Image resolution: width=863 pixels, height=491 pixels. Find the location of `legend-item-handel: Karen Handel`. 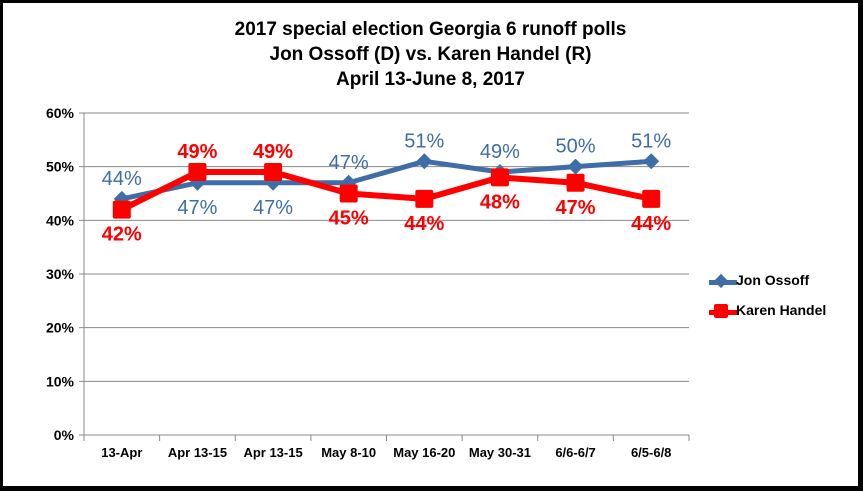

legend-item-handel: Karen Handel is located at coordinates (778, 312).